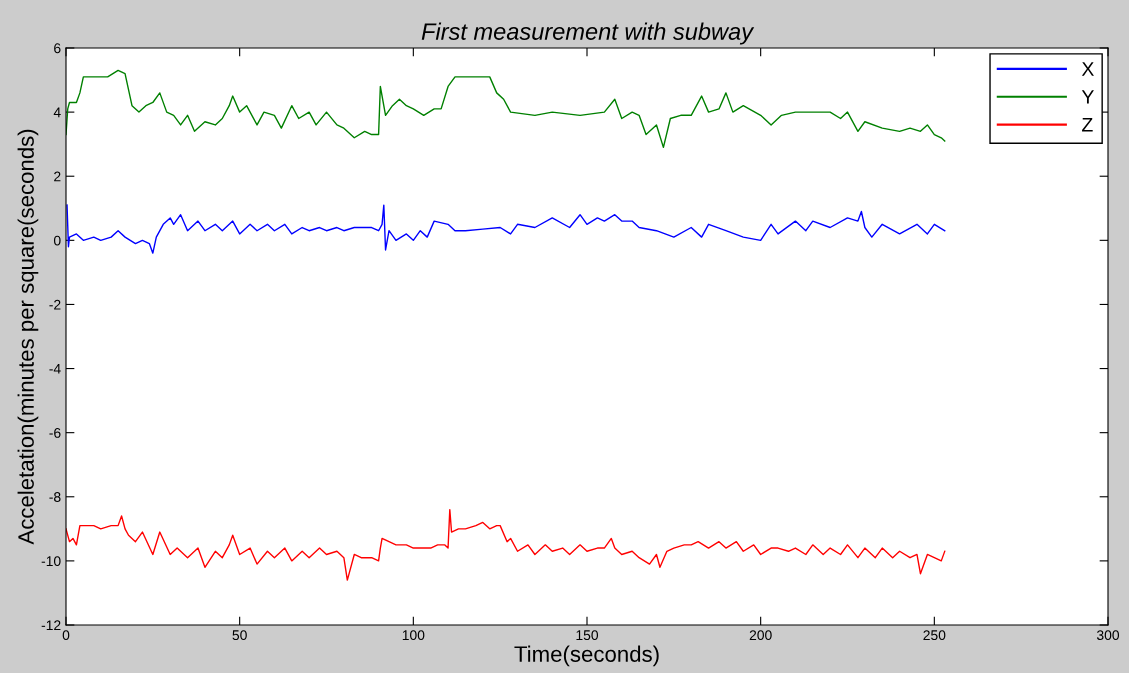  Describe the element at coordinates (413, 635) in the screenshot. I see `x-tick-label: 100` at that location.